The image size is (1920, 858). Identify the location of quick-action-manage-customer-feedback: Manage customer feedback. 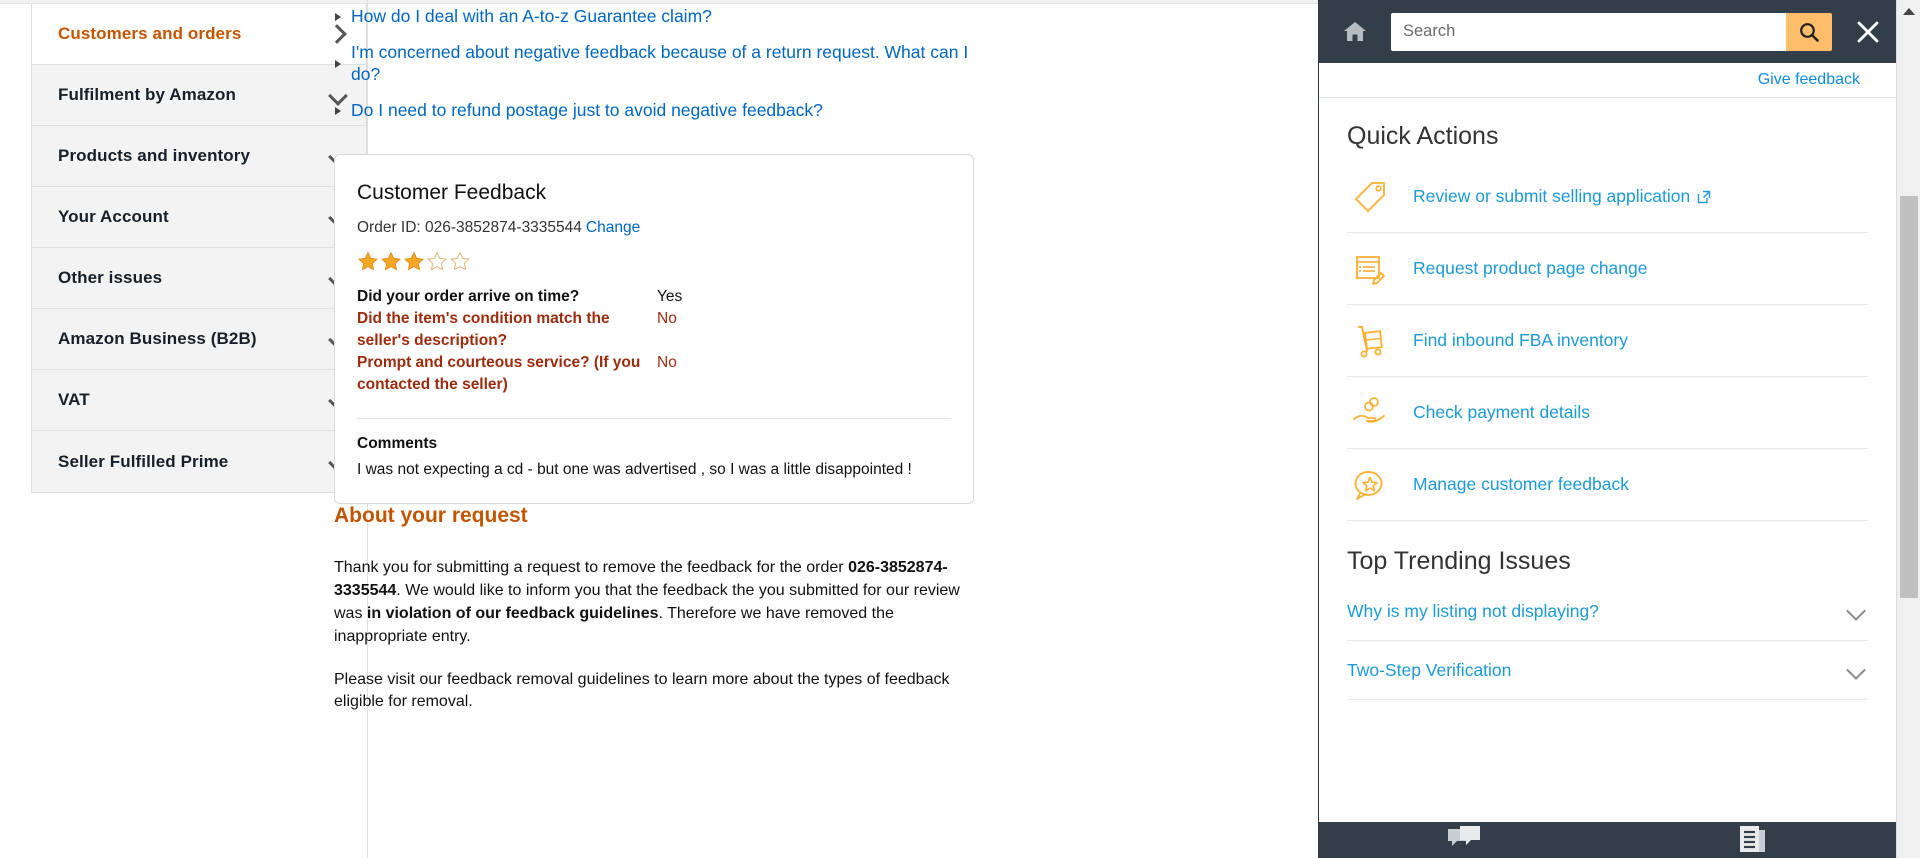
(1607, 485).